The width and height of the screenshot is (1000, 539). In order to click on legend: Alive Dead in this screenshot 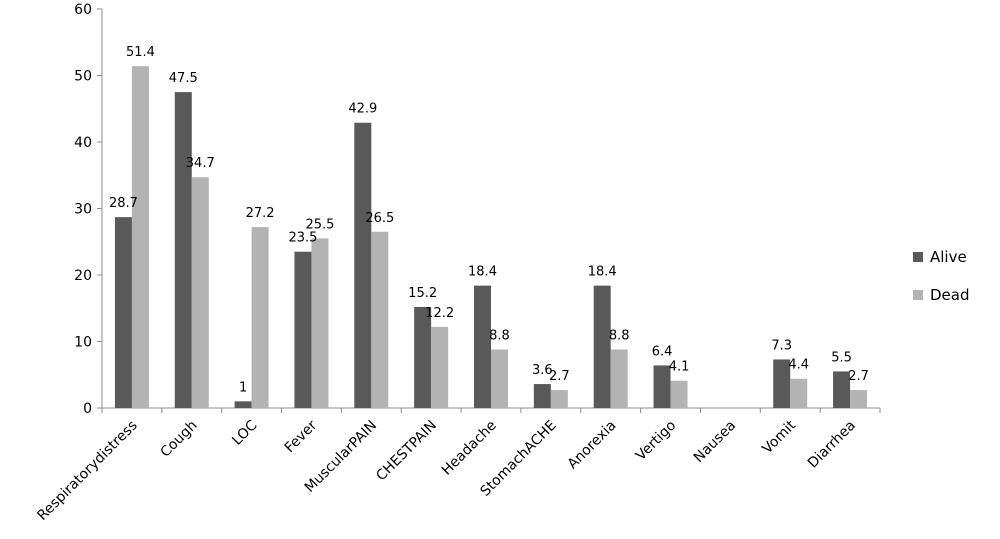, I will do `click(941, 276)`.